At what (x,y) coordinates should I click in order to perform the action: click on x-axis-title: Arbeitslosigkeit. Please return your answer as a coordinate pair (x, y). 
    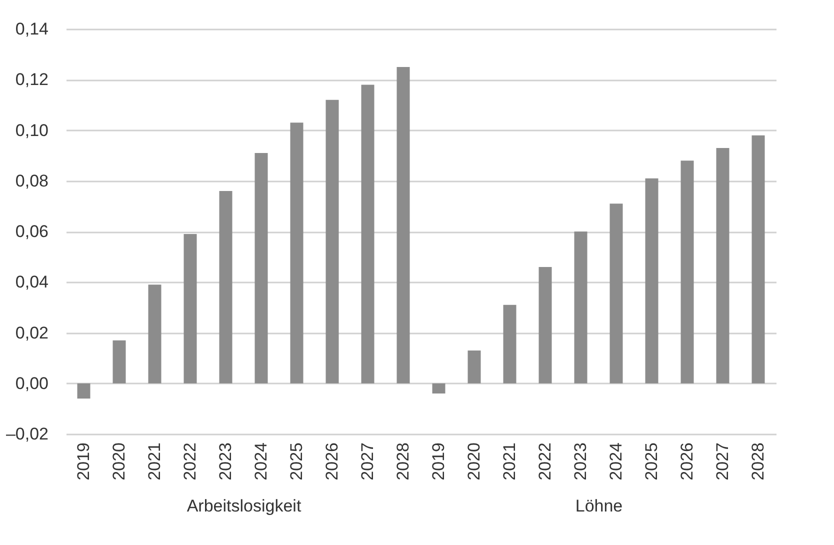
    Looking at the image, I should click on (244, 506).